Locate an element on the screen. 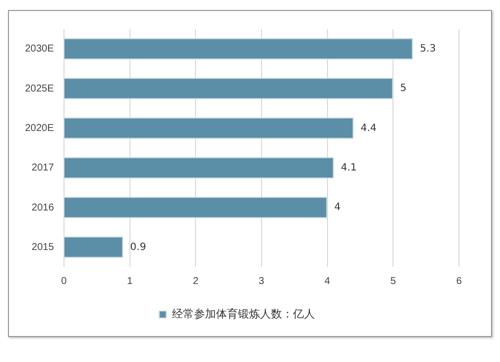 The image size is (500, 362). data-label: 4.1 is located at coordinates (348, 168).